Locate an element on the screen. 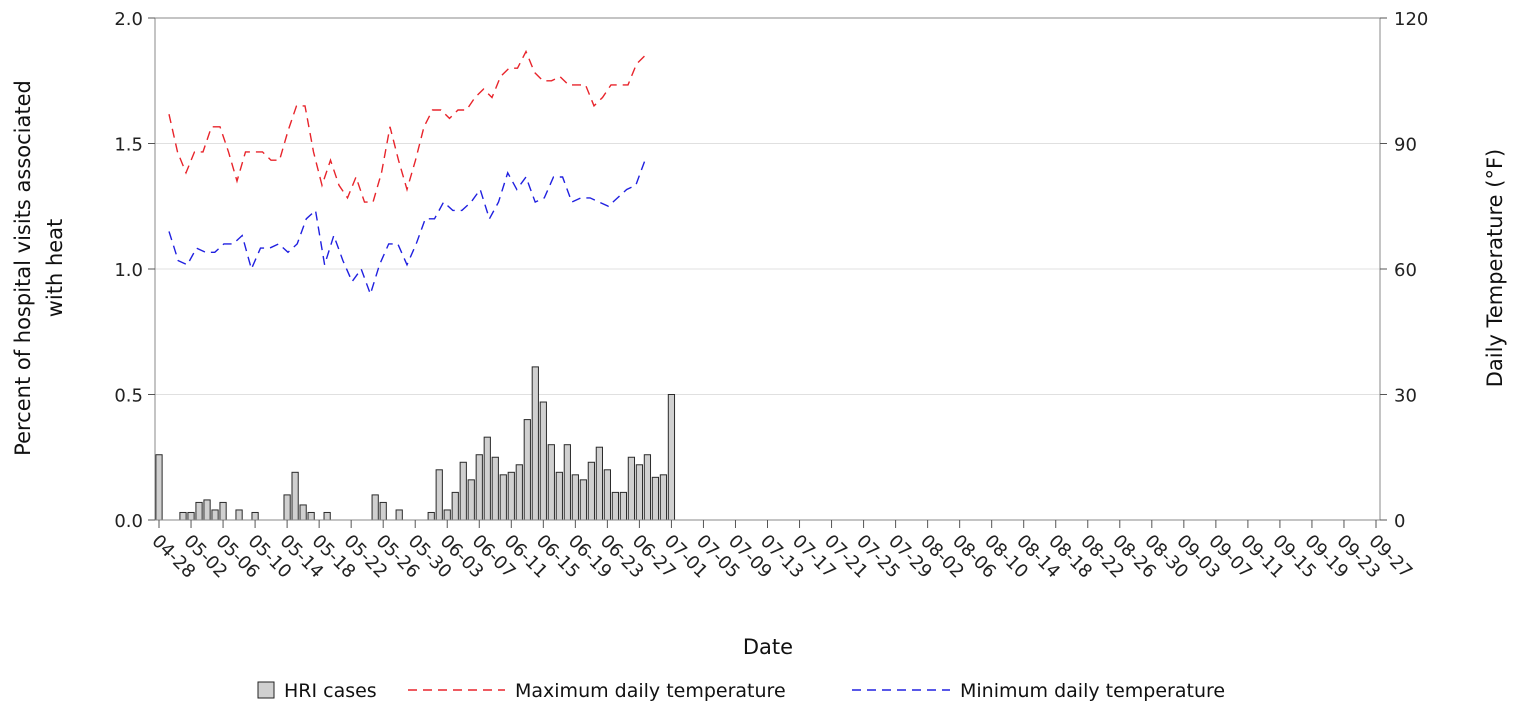 The height and width of the screenshot is (706, 1523). temperature-lines is located at coordinates (407, 173).